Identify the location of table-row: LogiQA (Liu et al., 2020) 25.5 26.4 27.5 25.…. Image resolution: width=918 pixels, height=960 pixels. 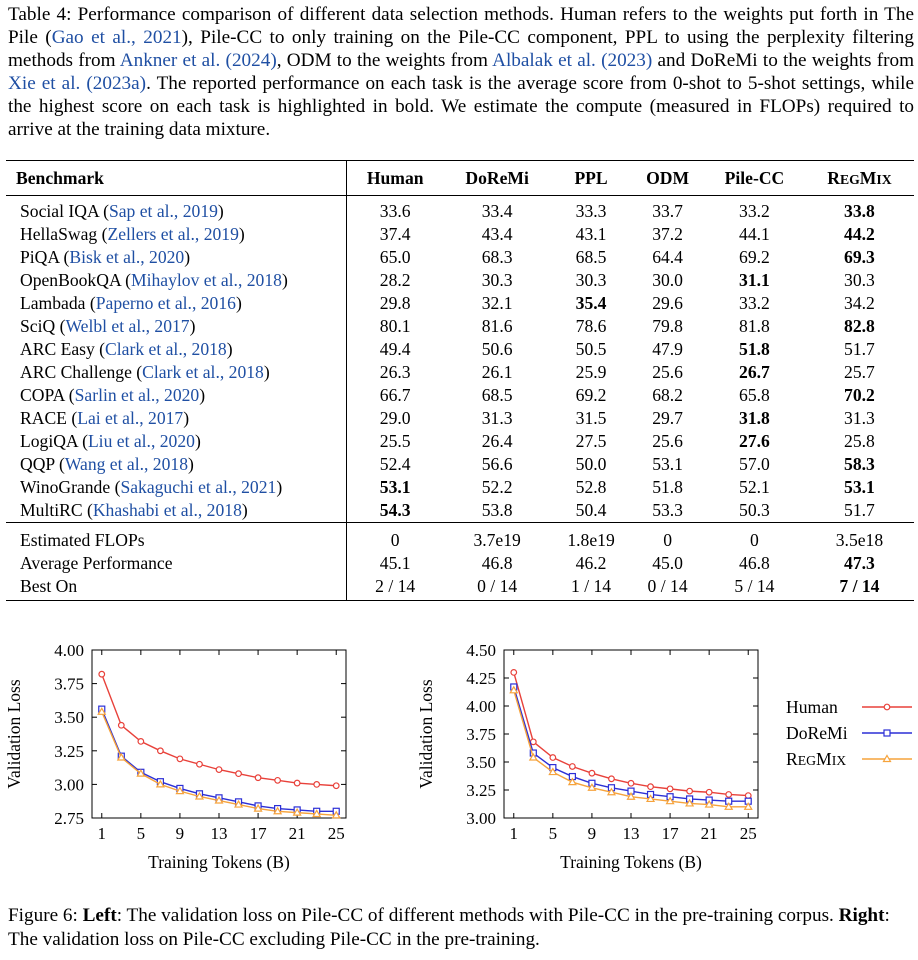
(460, 441).